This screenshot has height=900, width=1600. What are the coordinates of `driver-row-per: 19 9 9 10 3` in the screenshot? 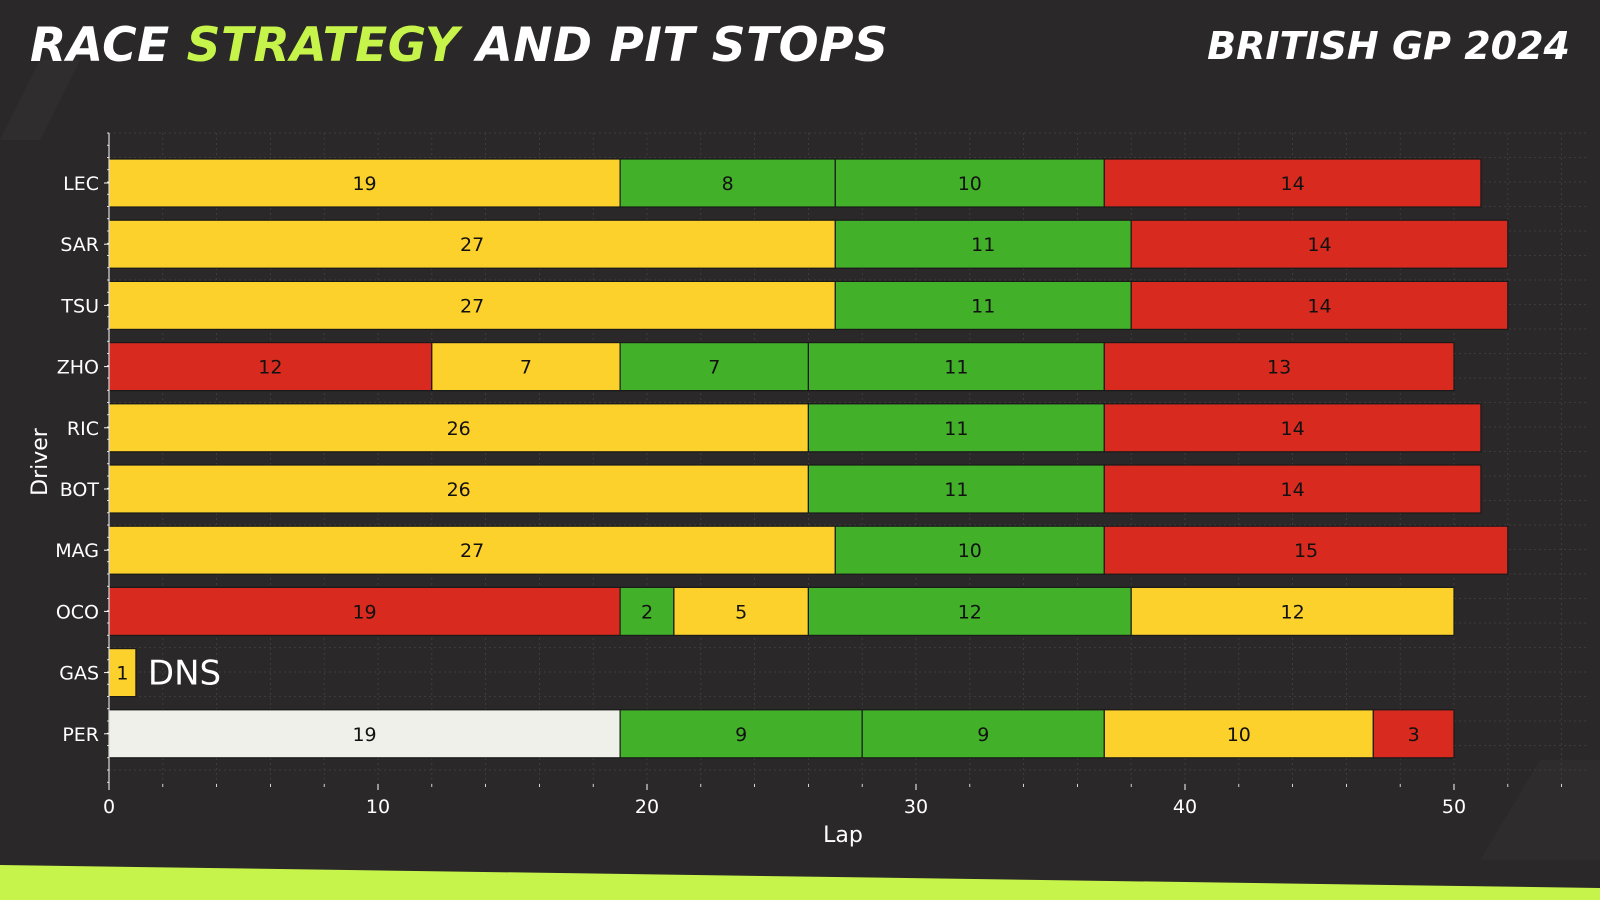 It's located at (781, 734).